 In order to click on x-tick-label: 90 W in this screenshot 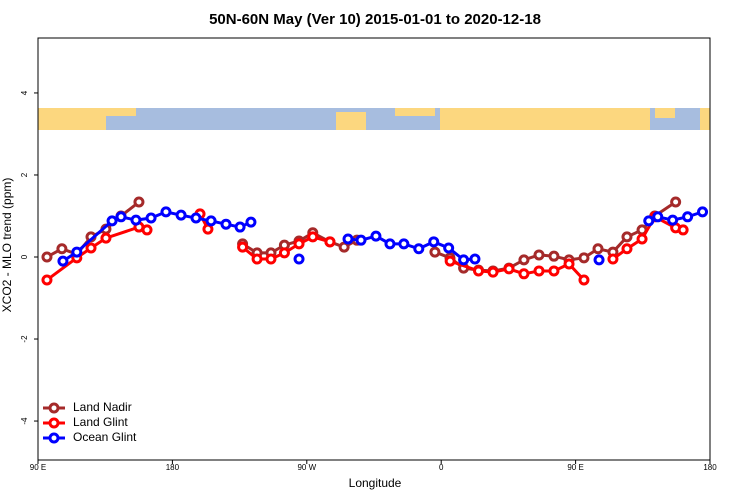, I will do `click(306, 467)`.